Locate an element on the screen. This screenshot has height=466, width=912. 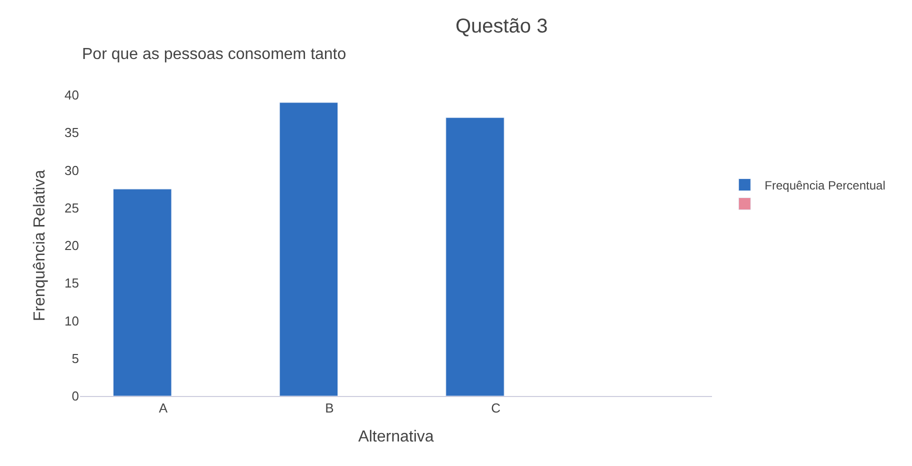
y-tick-label: 0 is located at coordinates (75, 396).